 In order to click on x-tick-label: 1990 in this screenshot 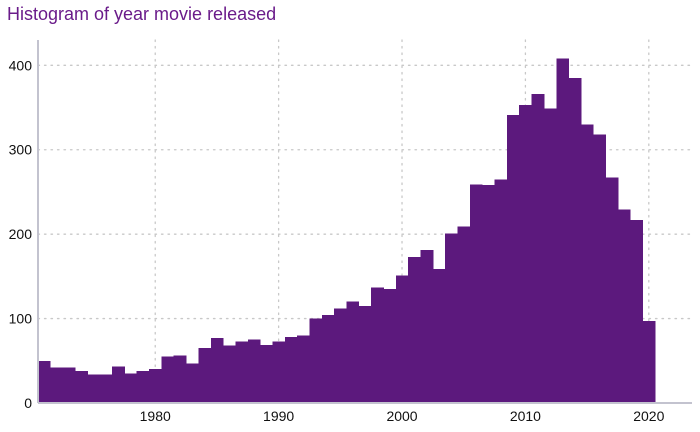, I will do `click(278, 416)`.